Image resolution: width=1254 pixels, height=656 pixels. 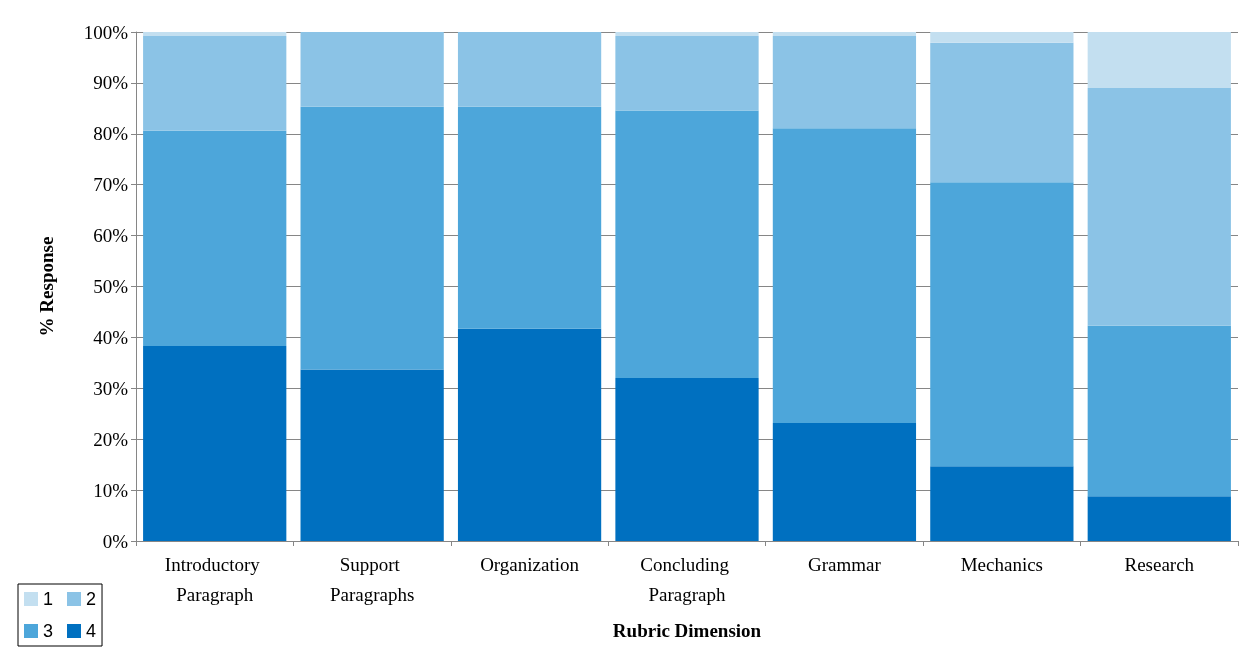 I want to click on y-tick-label: 50%, so click(x=111, y=286).